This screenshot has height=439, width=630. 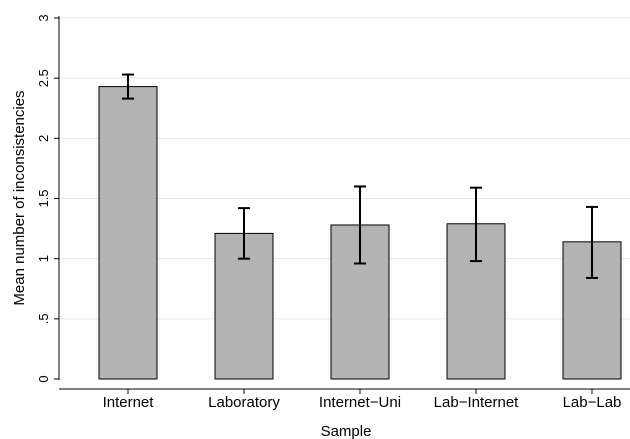 What do you see at coordinates (346, 431) in the screenshot?
I see `x-axis-title: Sample` at bounding box center [346, 431].